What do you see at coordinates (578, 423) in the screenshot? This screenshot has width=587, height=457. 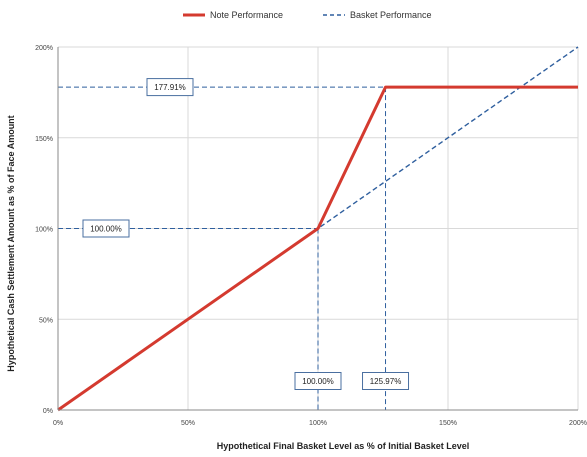 I see `x-tick-label: 200%` at bounding box center [578, 423].